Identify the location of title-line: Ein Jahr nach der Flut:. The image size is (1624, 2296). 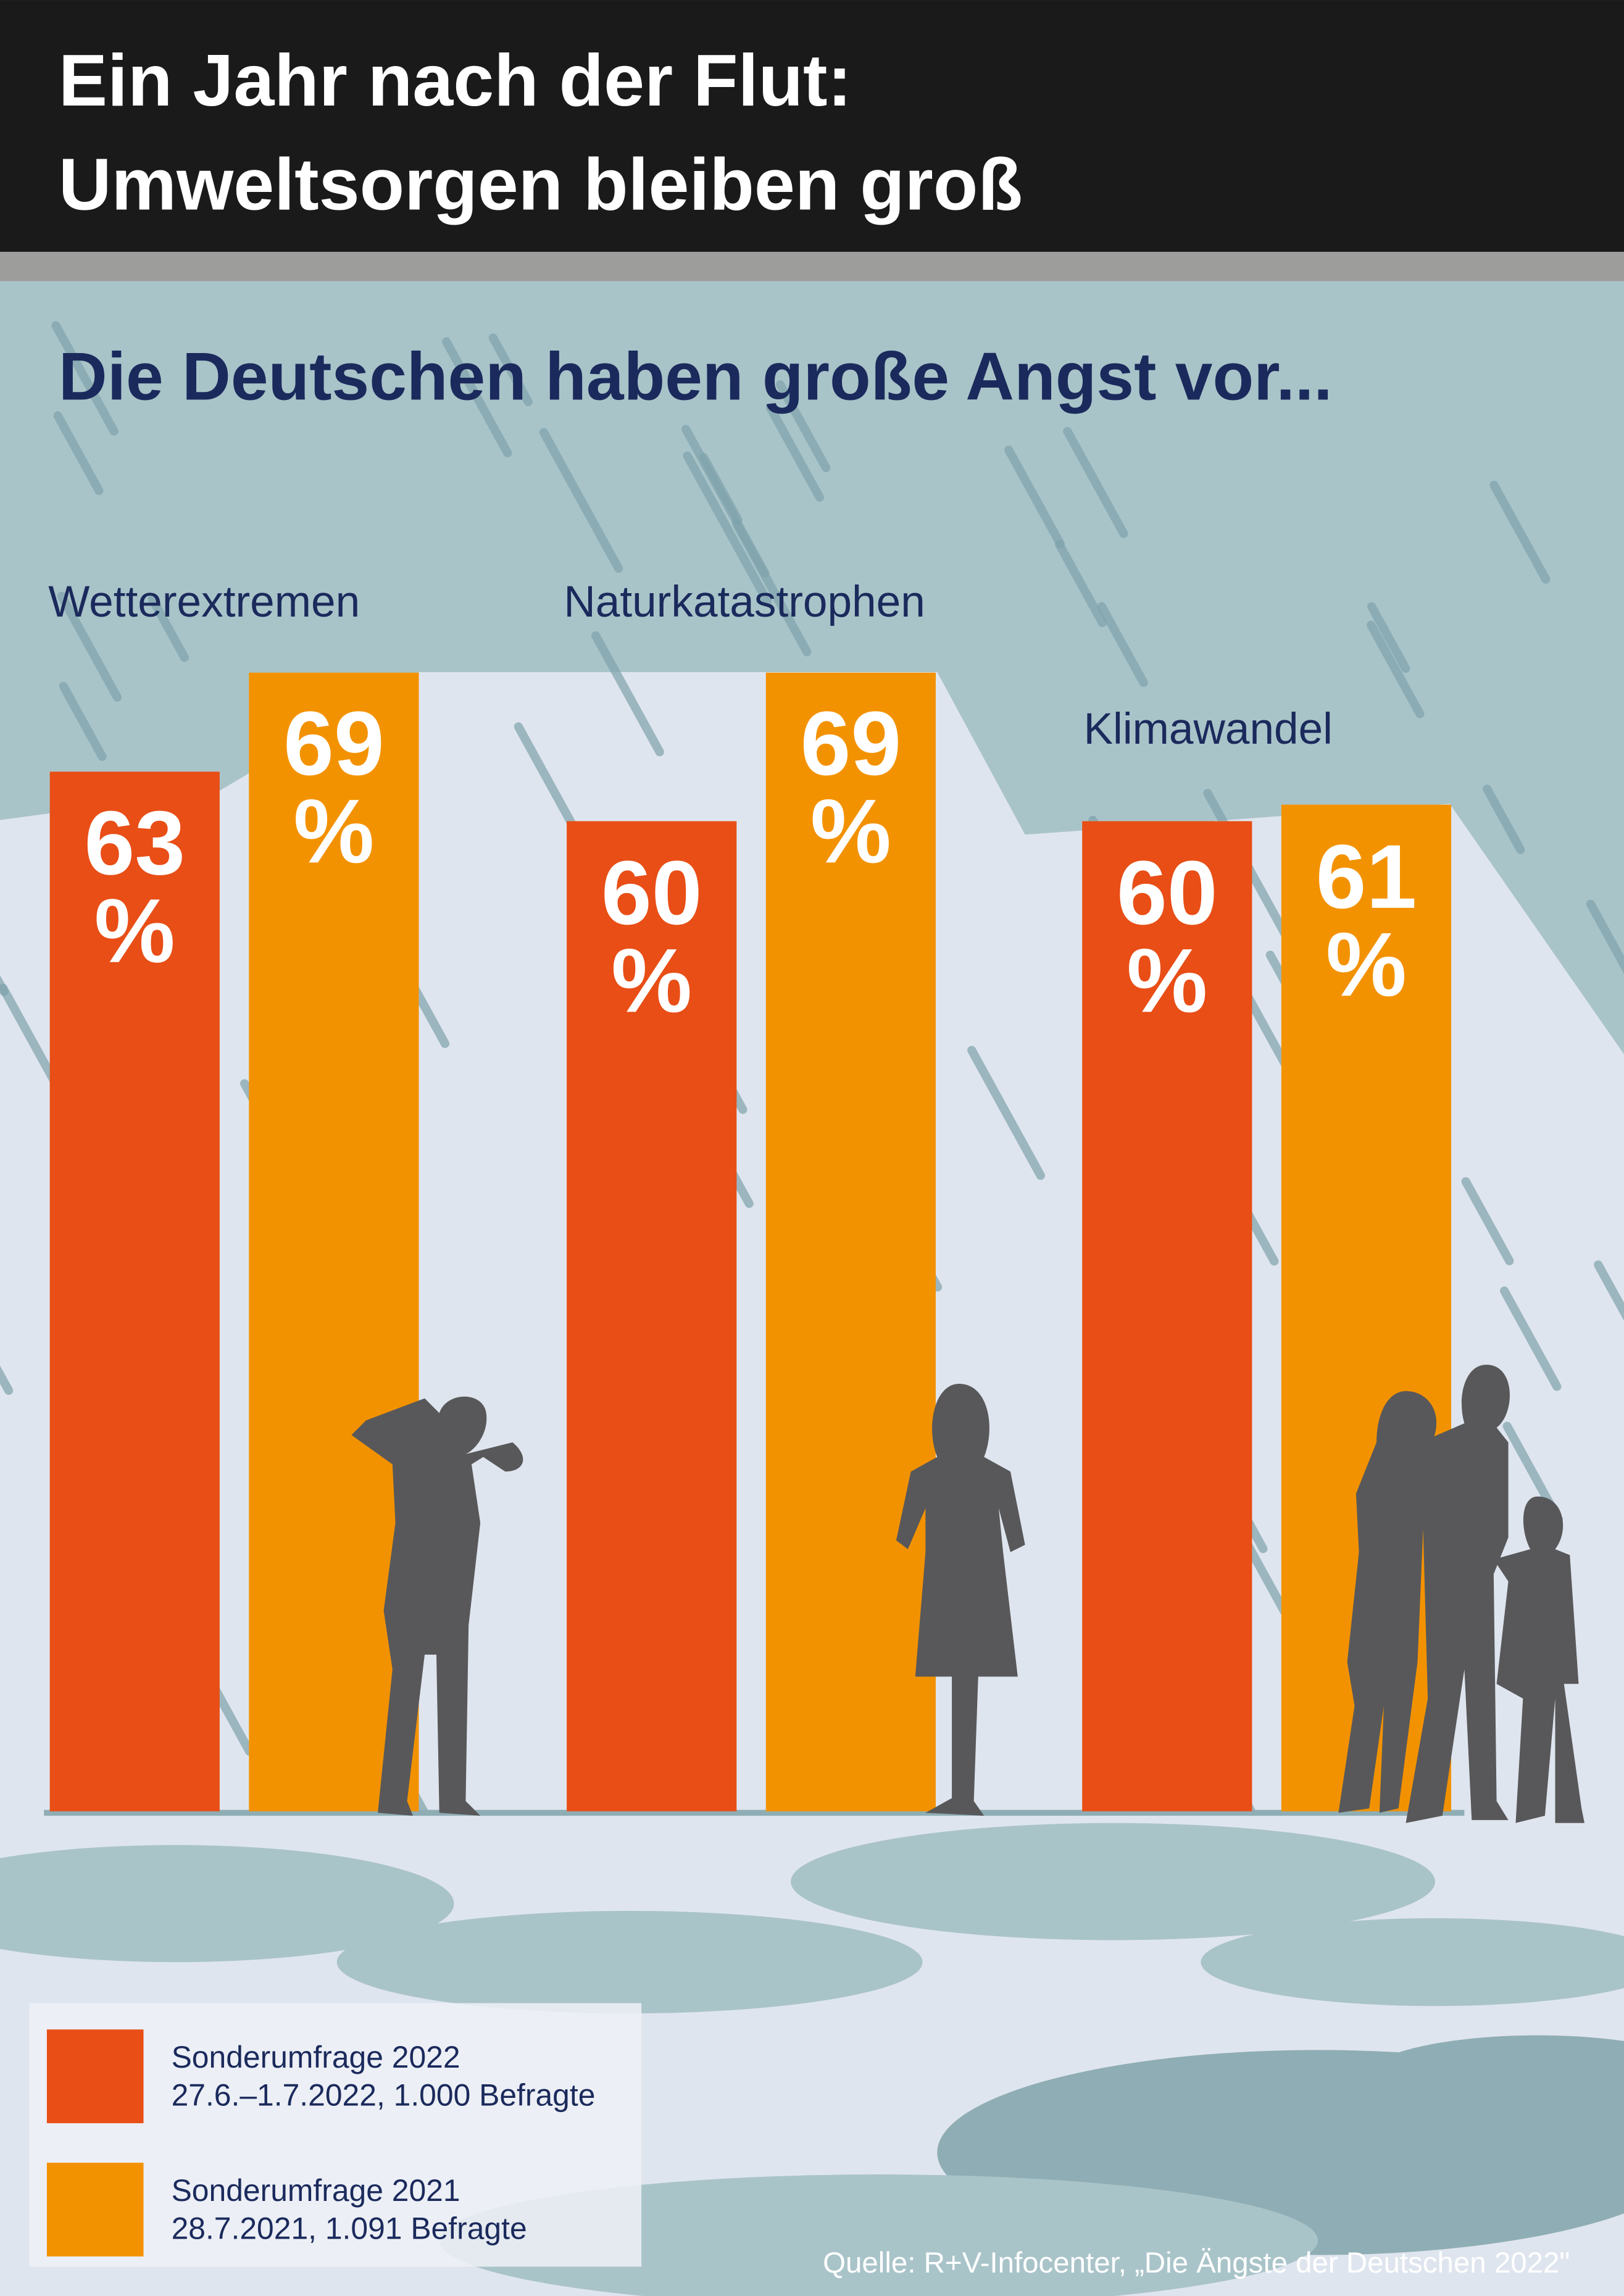
(455, 81).